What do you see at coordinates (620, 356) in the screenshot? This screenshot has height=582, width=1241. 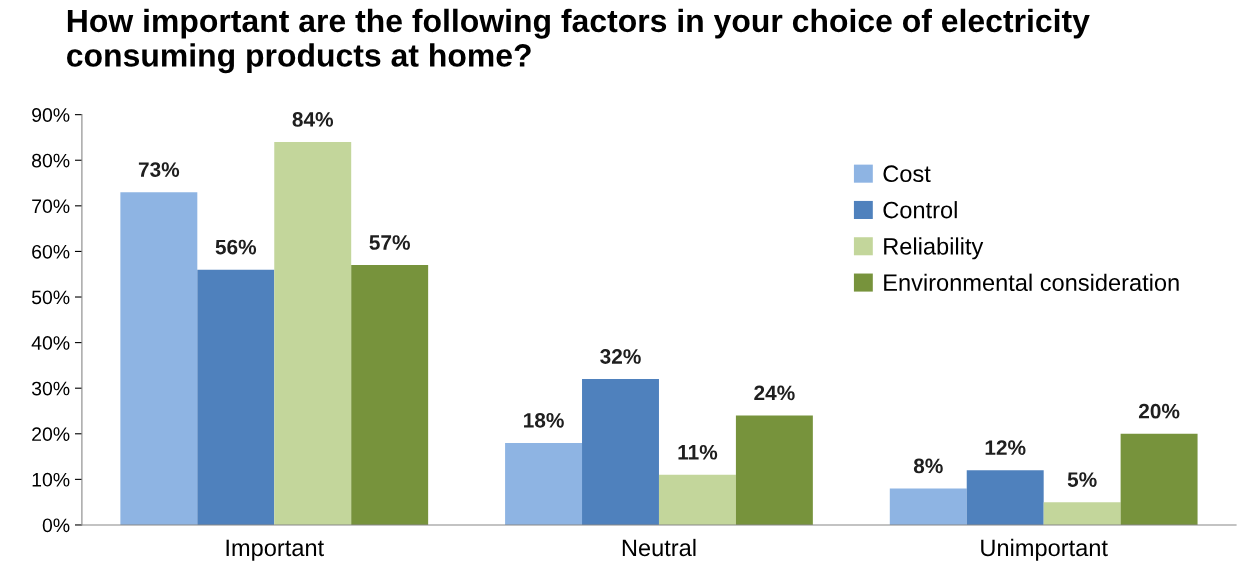 I see `data-label: 32%` at bounding box center [620, 356].